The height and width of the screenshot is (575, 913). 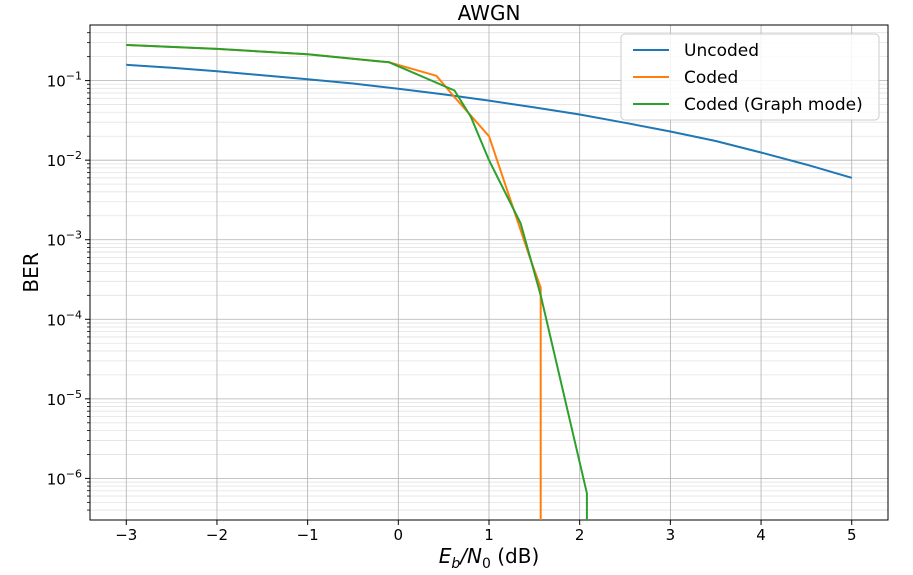 I want to click on chart-title: AWGN, so click(x=489, y=13).